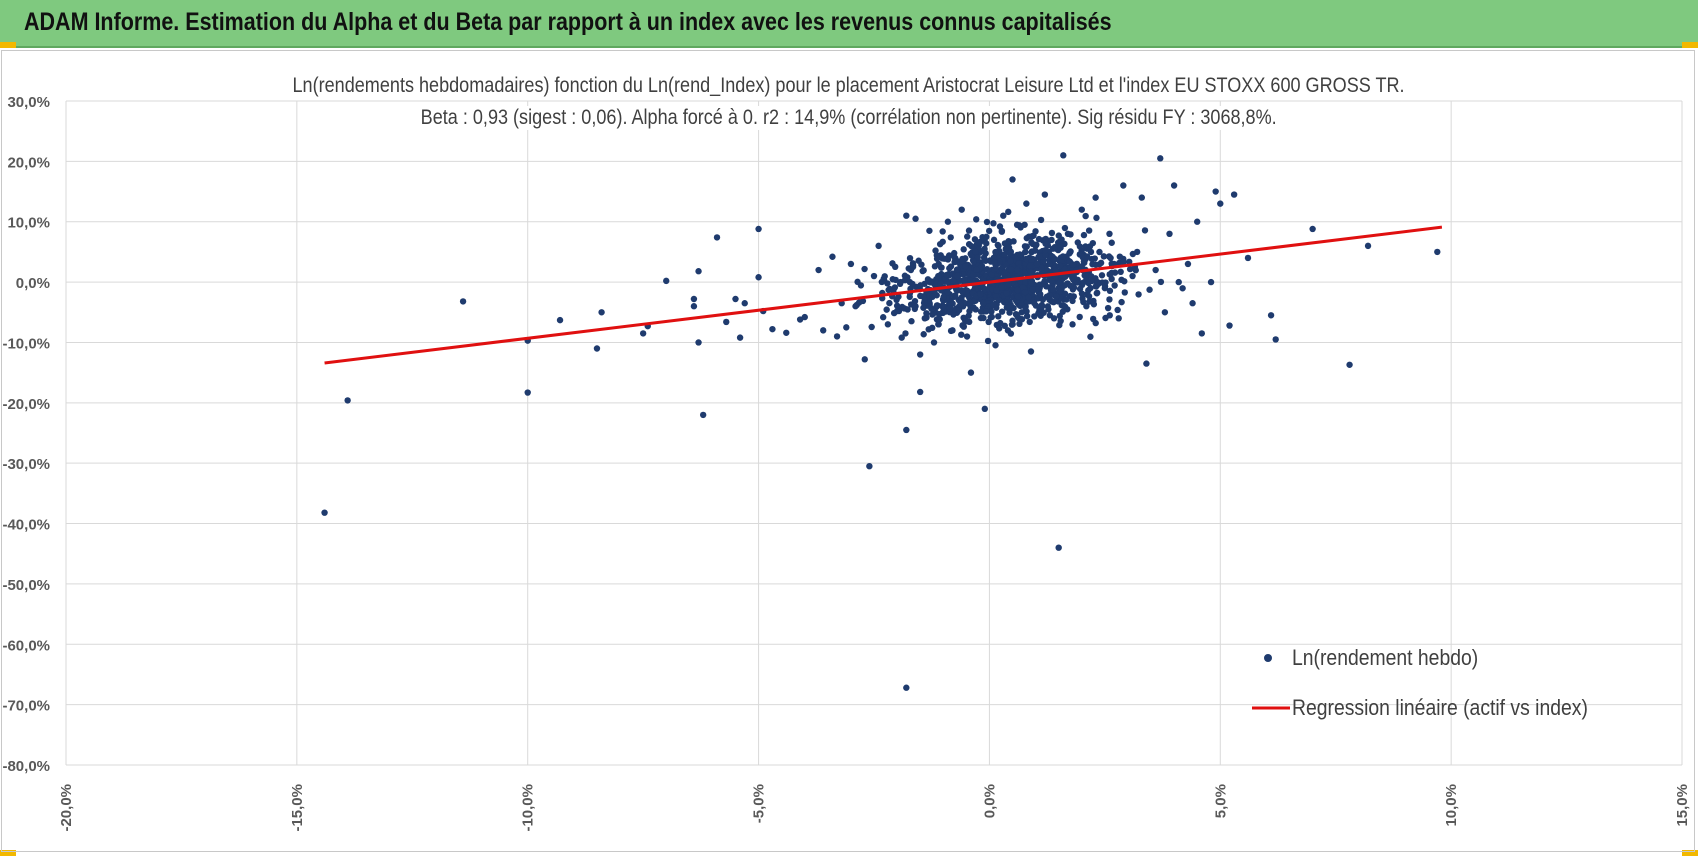  Describe the element at coordinates (8, 45) in the screenshot. I see `corner-accent-top-left` at that location.